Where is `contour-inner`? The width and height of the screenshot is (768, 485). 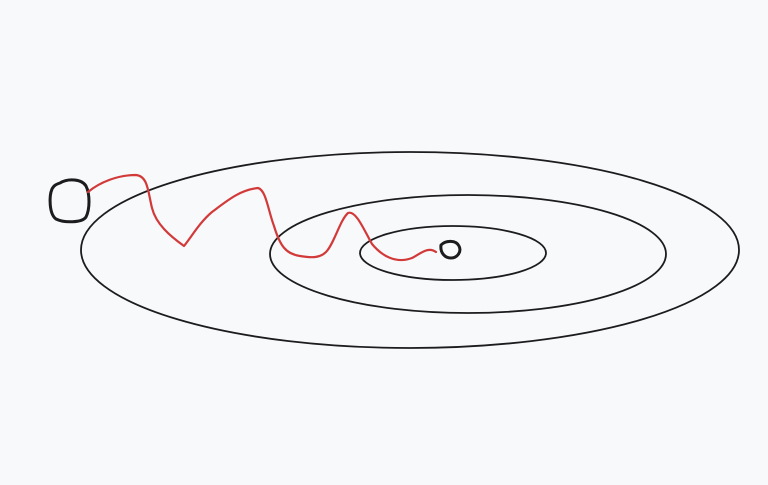
contour-inner is located at coordinates (453, 253).